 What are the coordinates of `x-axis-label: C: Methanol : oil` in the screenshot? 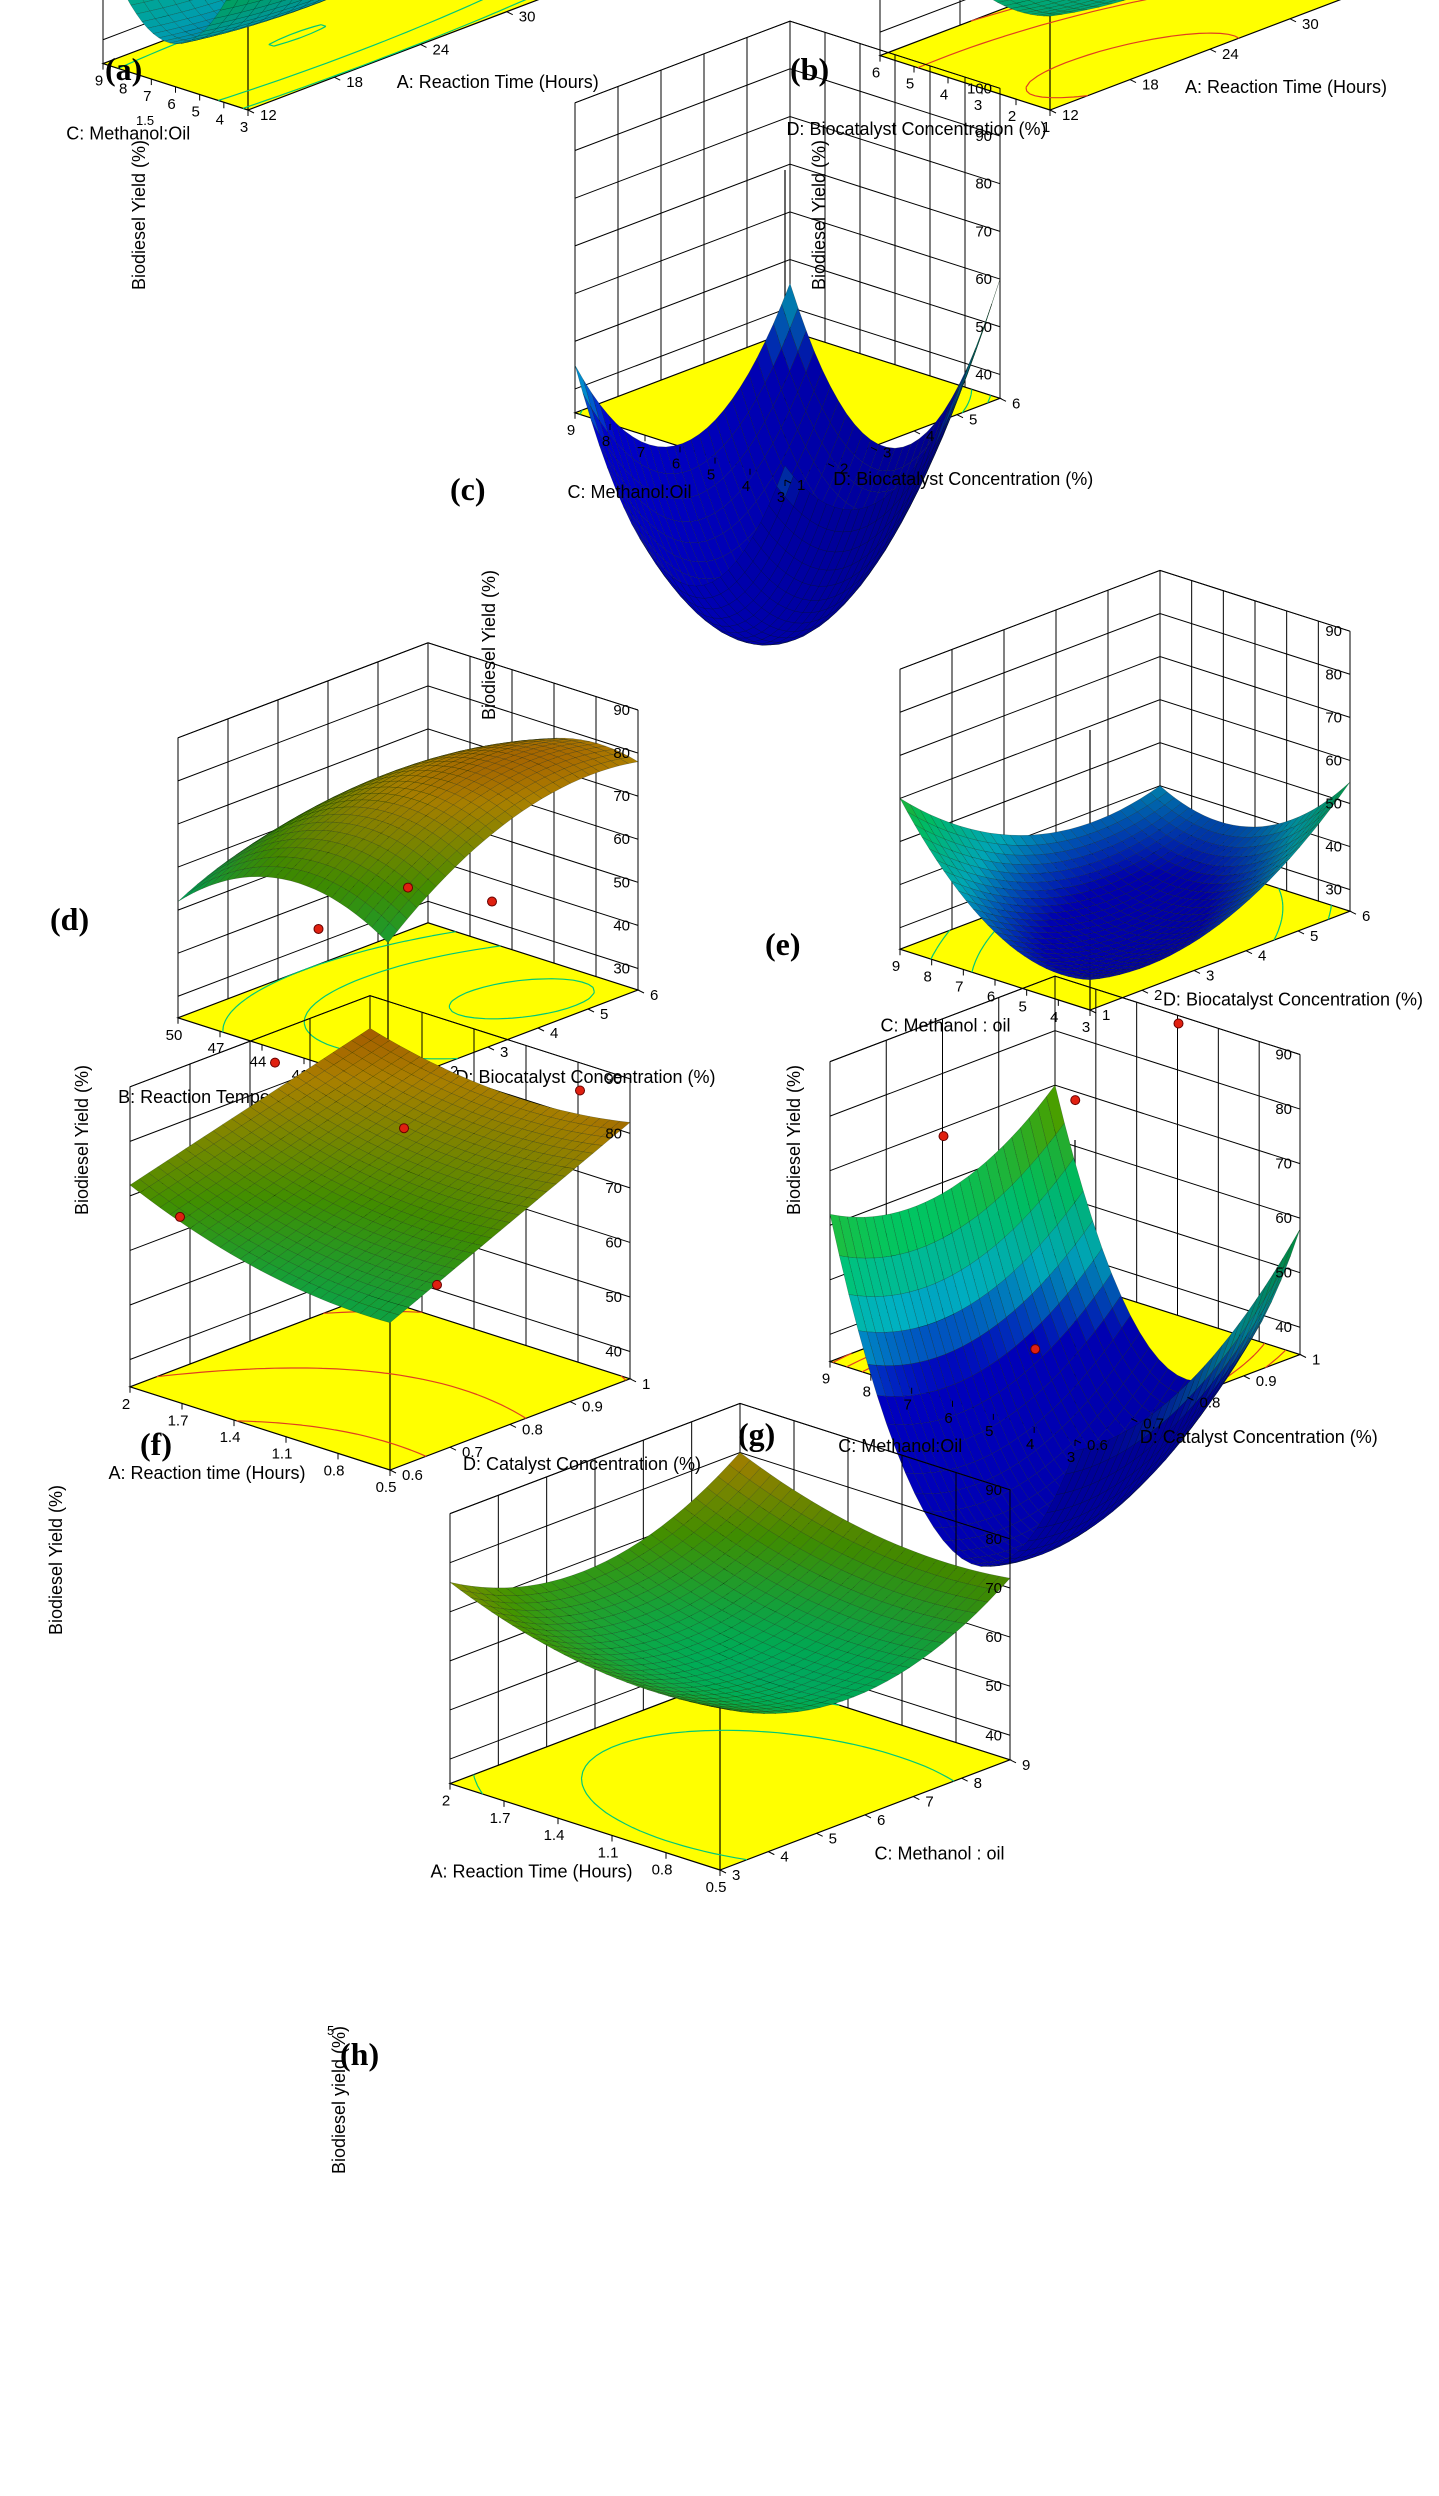 It's located at (945, 1026).